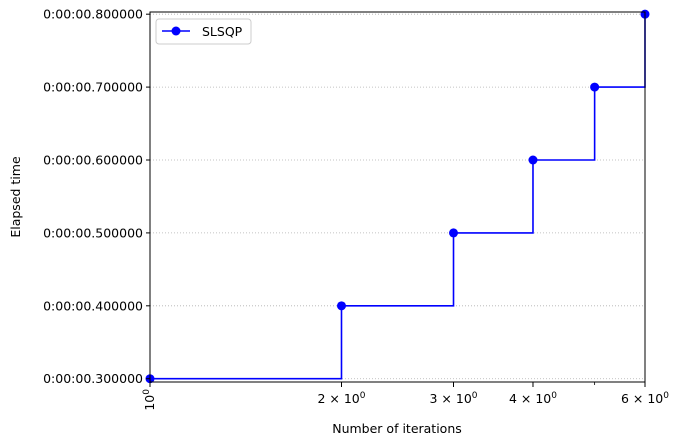 The height and width of the screenshot is (446, 680). I want to click on svg-text: 6 × 100, so click(645, 398).